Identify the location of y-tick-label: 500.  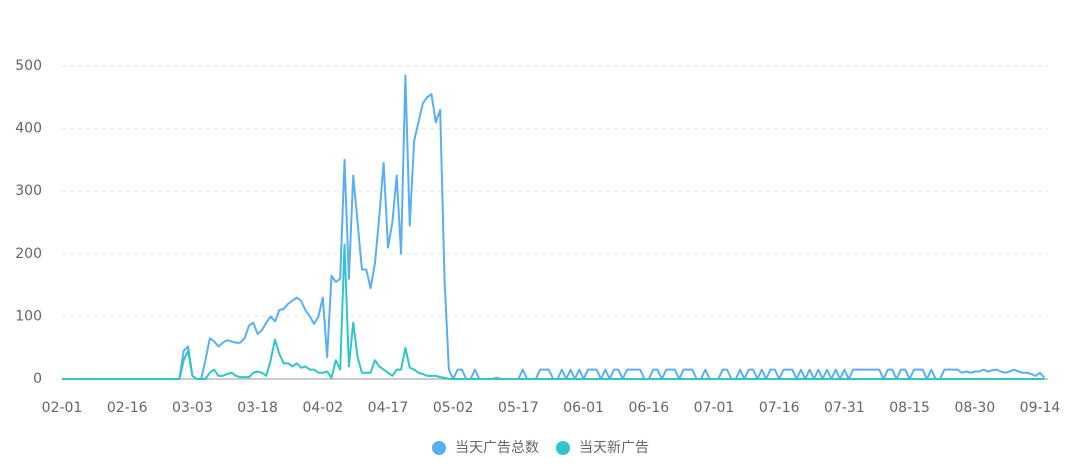
(28, 66).